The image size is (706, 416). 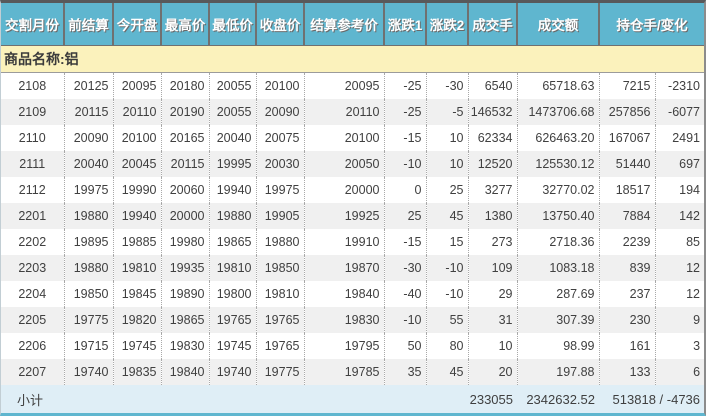 I want to click on column-header-high: 最高价, so click(x=184, y=24).